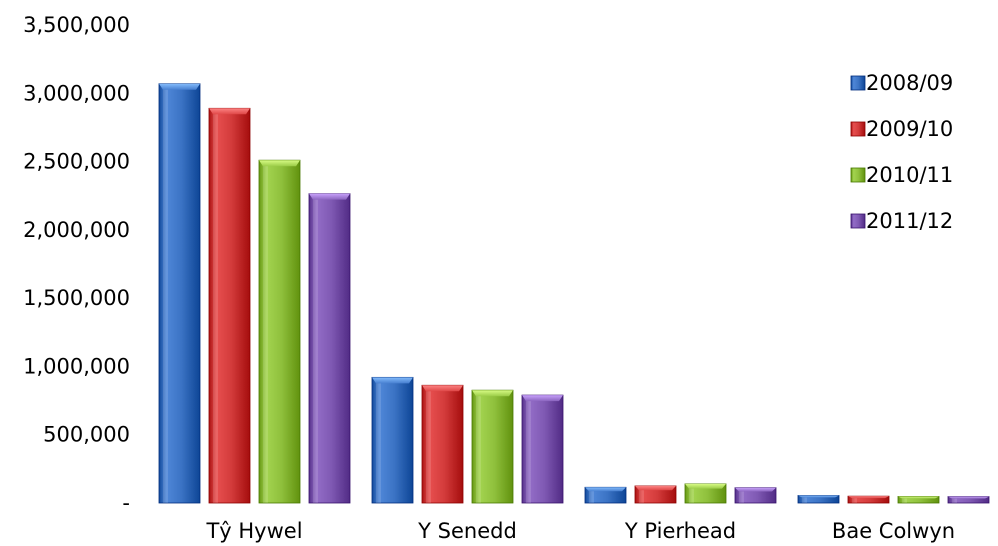  Describe the element at coordinates (76, 25) in the screenshot. I see `y-tick-label: 3,500,000` at that location.